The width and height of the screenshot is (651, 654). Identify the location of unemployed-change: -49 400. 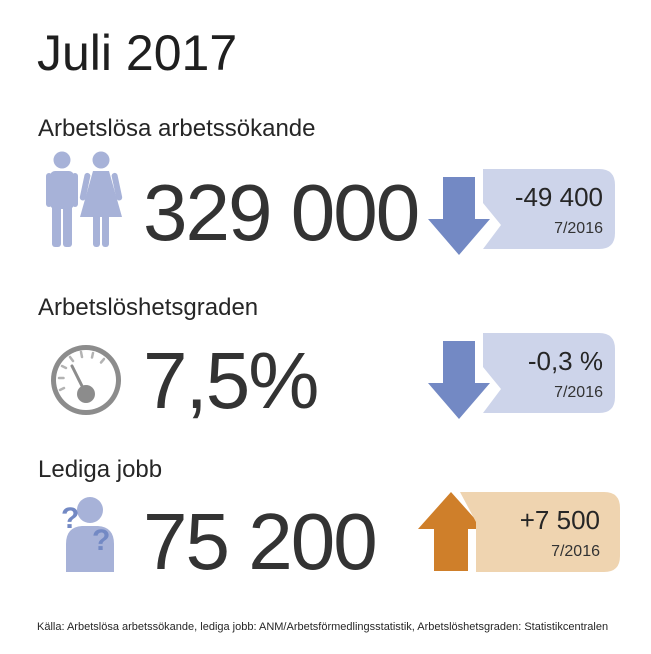
(558, 197).